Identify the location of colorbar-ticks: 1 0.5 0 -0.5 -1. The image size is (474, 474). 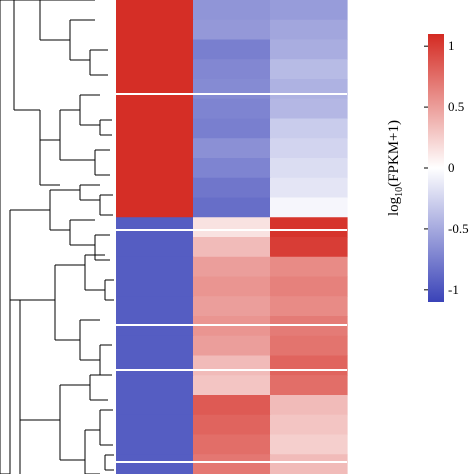
(446, 167).